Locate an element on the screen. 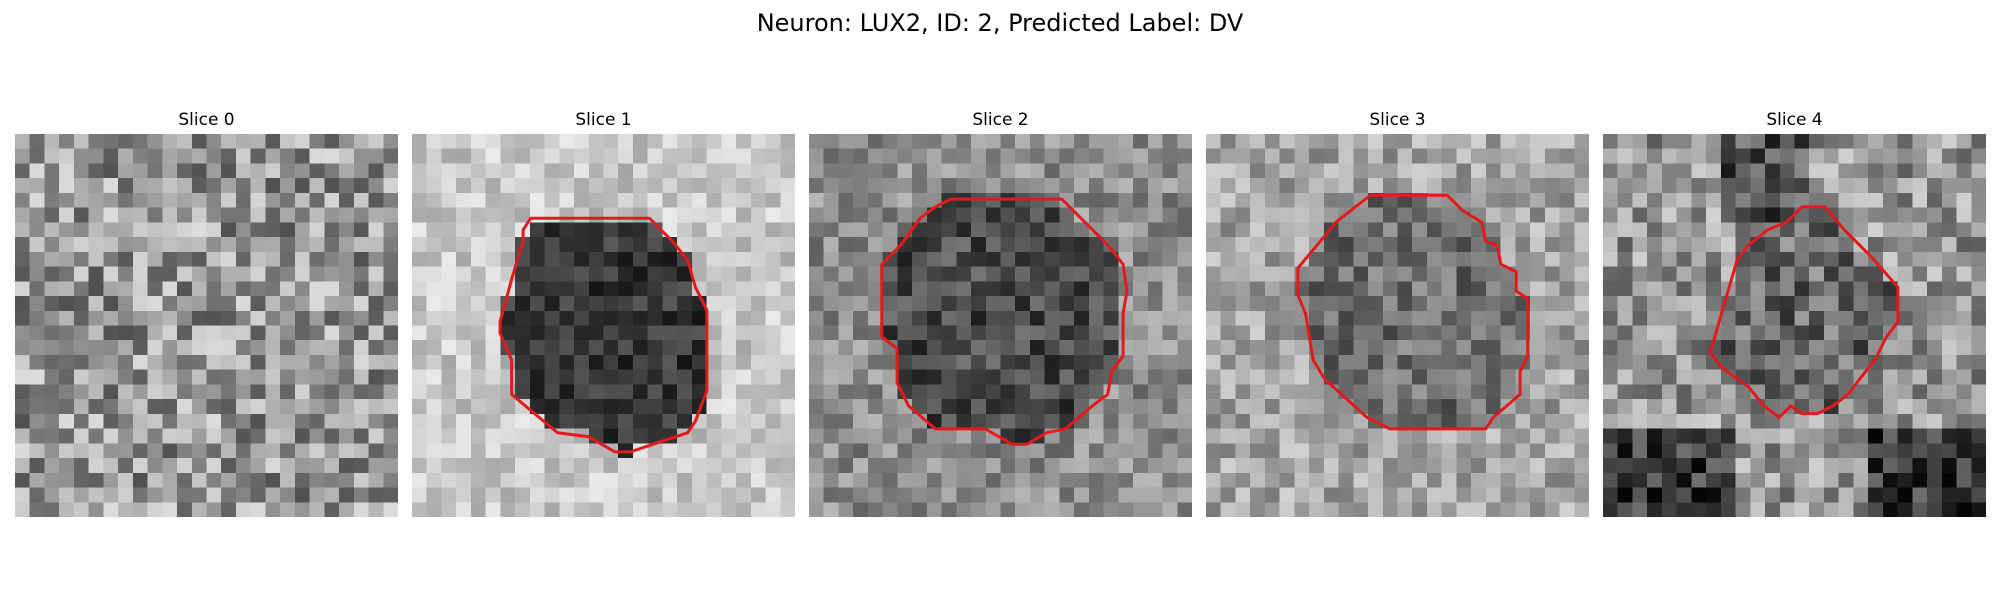 This screenshot has width=2000, height=600. figure-title: Neuron: LUX2, ID: 2, Predicted Label: DV is located at coordinates (1000, 23).